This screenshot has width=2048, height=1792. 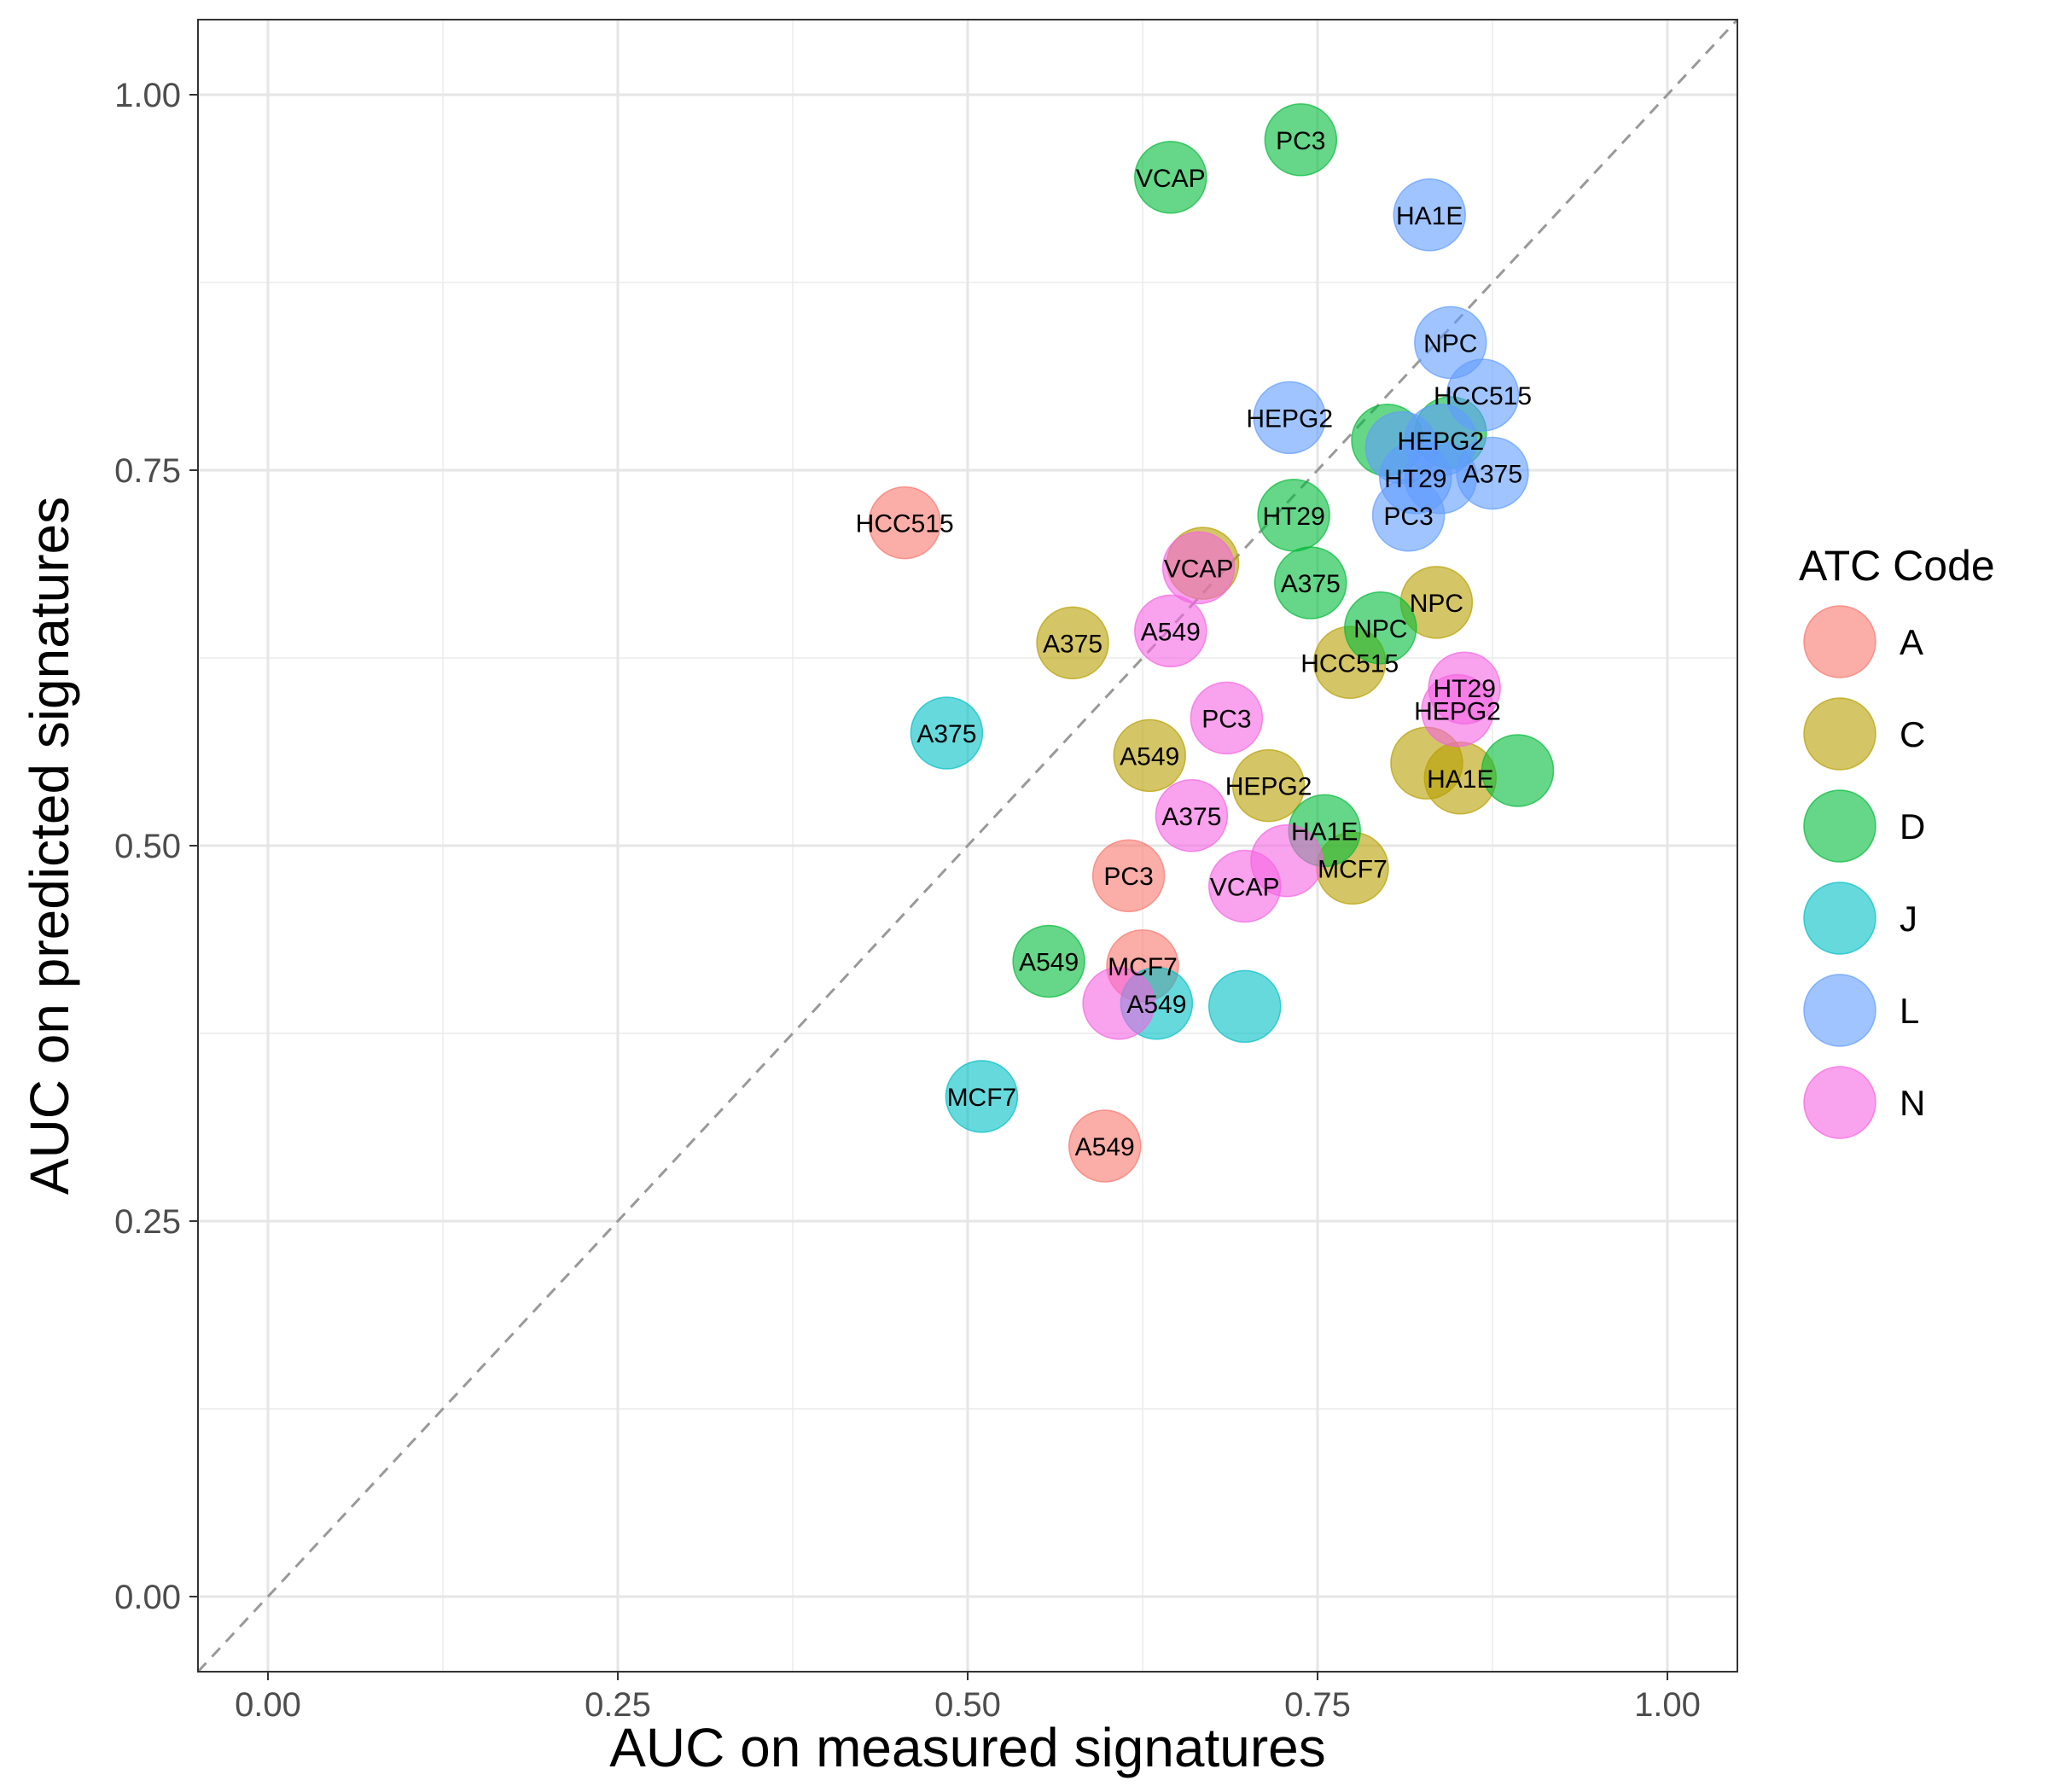 What do you see at coordinates (968, 1747) in the screenshot?
I see `x-axis-title: AUC on measured signatures` at bounding box center [968, 1747].